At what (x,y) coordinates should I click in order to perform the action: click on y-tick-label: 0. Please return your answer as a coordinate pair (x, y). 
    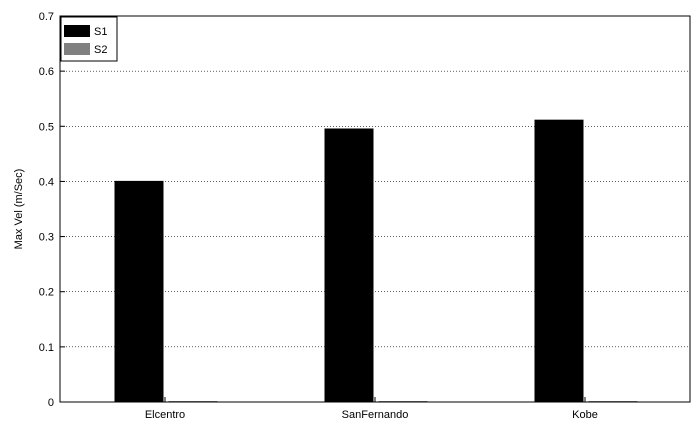
    Looking at the image, I should click on (51, 403).